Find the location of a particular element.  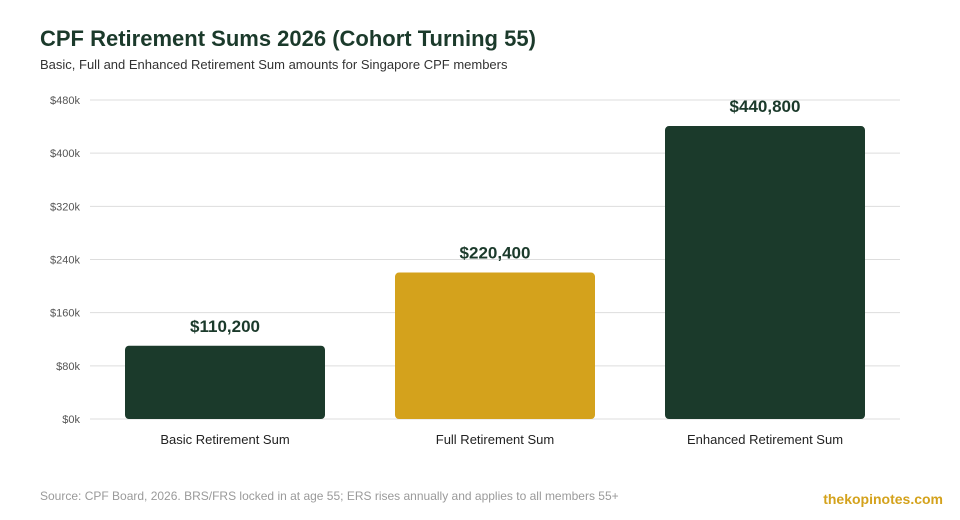

data-label: $220,400 is located at coordinates (495, 253).